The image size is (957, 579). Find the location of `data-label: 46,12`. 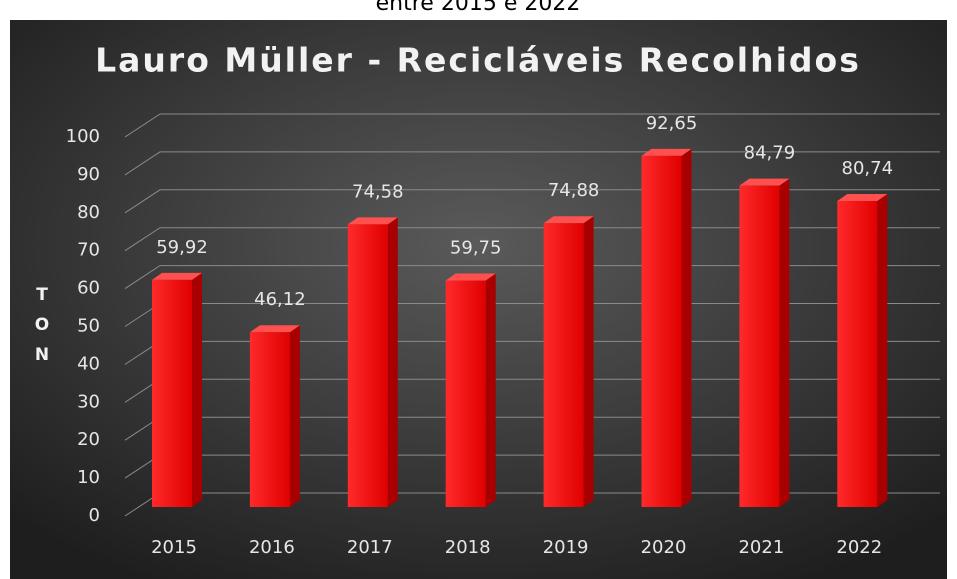

data-label: 46,12 is located at coordinates (280, 299).